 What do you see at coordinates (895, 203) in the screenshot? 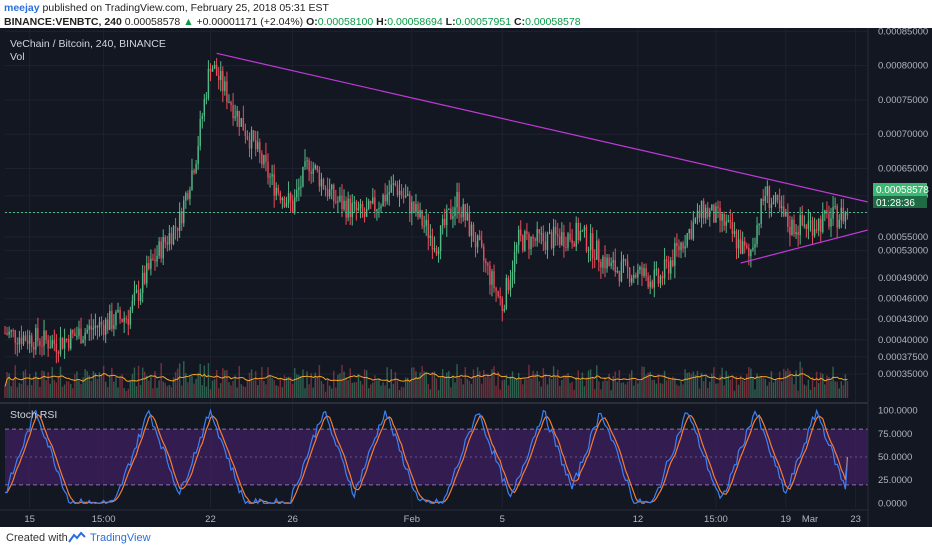
I see `countdown-text: 01:28:36` at bounding box center [895, 203].